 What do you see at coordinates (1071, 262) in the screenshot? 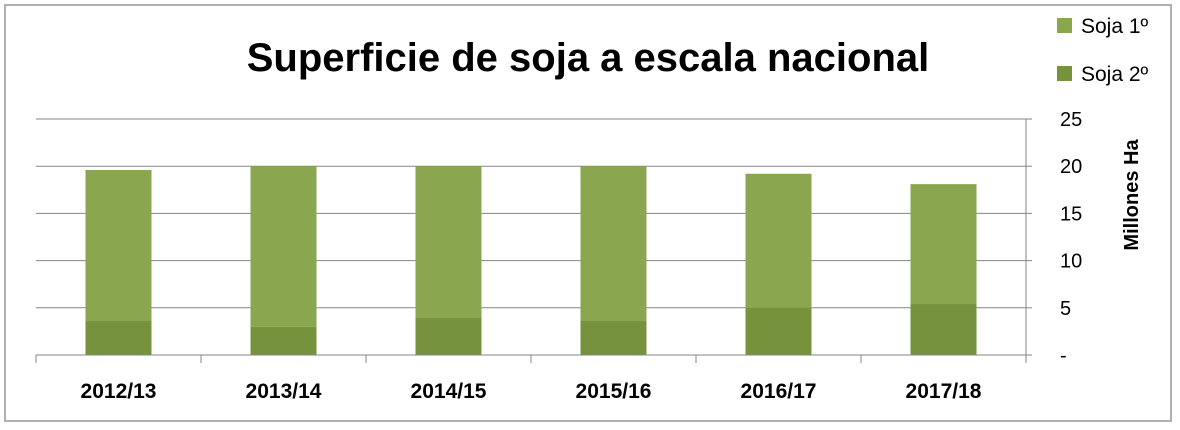
I see `y-tick-label: 10` at bounding box center [1071, 262].